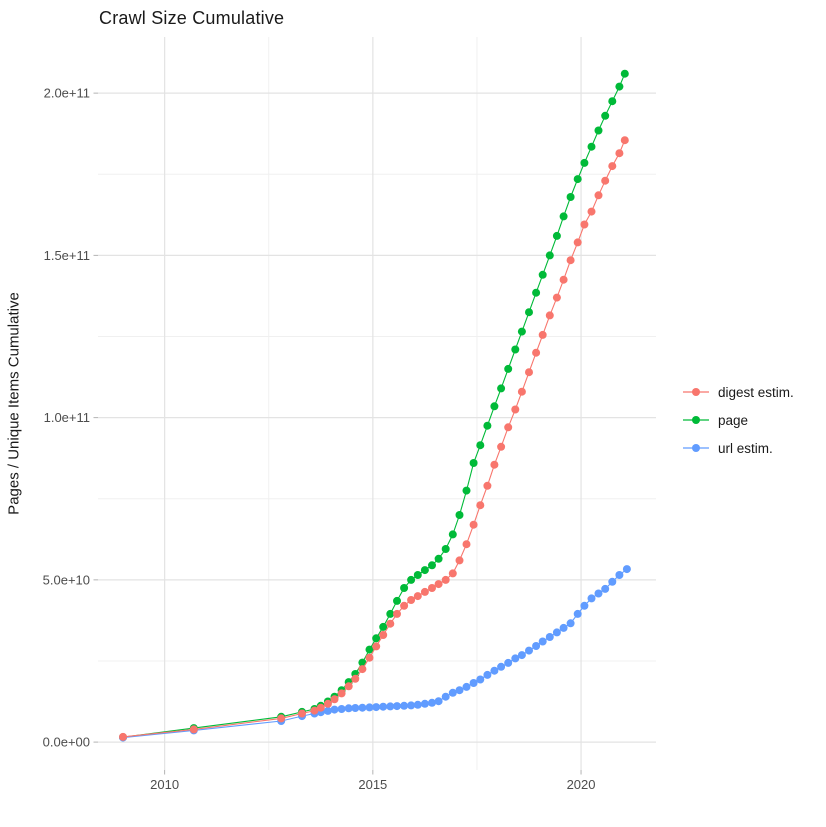 Image resolution: width=826 pixels, height=827 pixels. Describe the element at coordinates (67, 417) in the screenshot. I see `y-tick-label: 1.0e+11` at that location.